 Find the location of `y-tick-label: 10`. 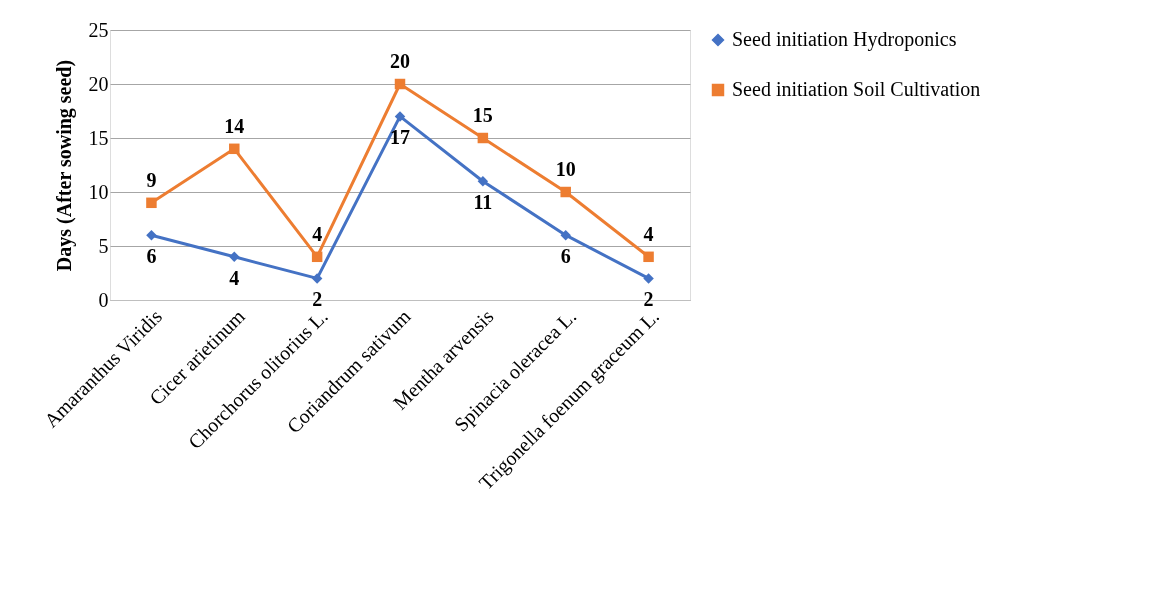

y-tick-label: 10 is located at coordinates (98, 191).